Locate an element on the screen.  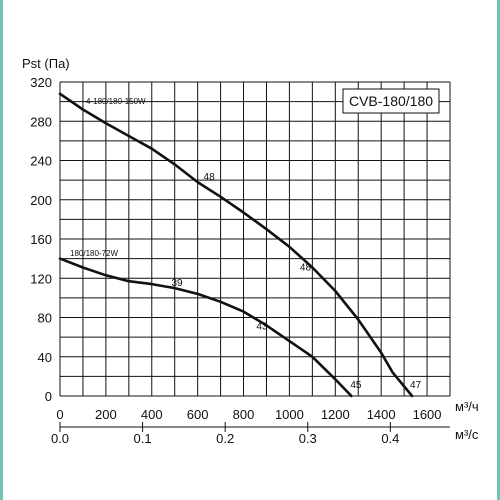
x-tick-label: 1400 is located at coordinates (381, 414).